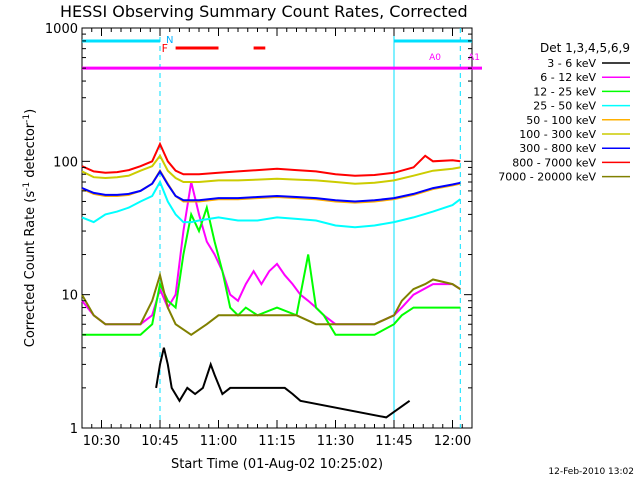  I want to click on legend-label-2: 12 - 25 keV, so click(564, 91).